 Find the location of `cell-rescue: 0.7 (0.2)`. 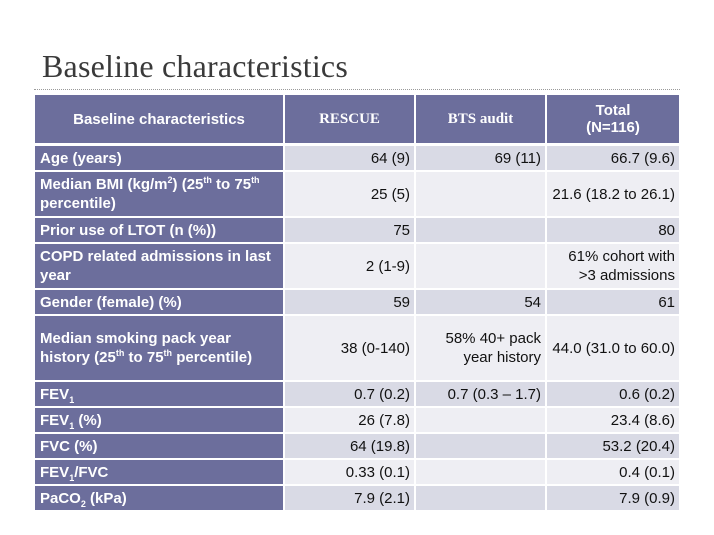

cell-rescue: 0.7 (0.2) is located at coordinates (350, 395).